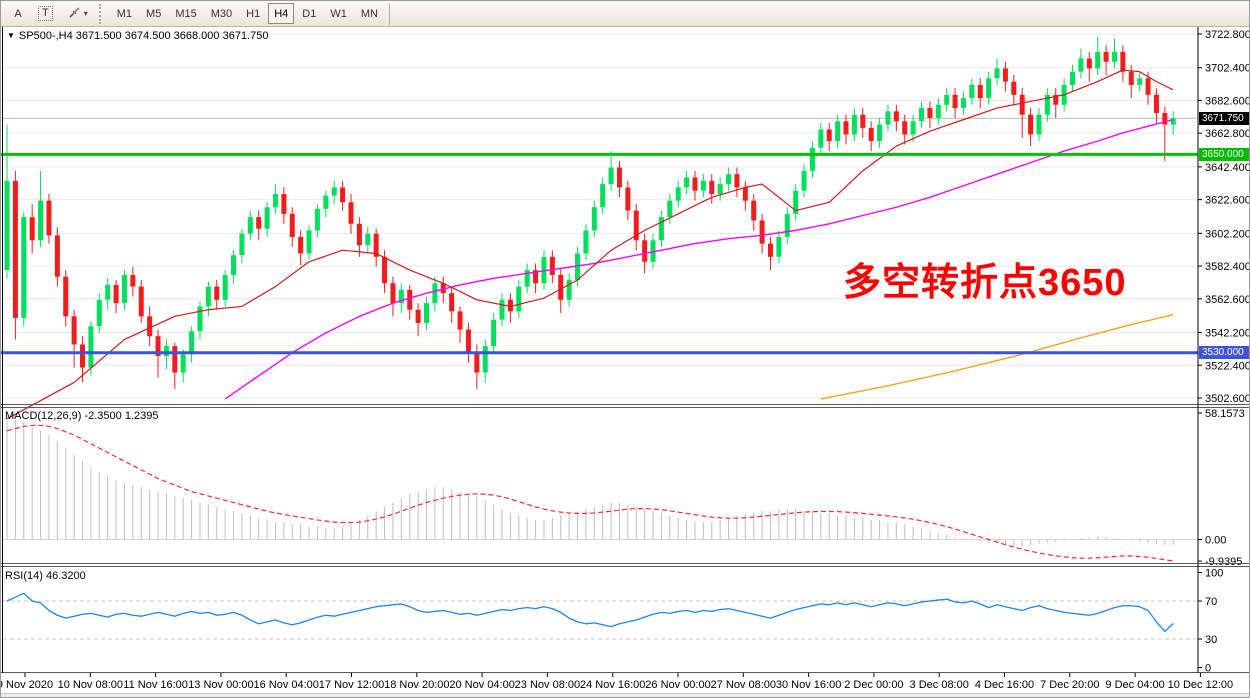  What do you see at coordinates (1224, 118) in the screenshot?
I see `current-price-badge: 3671.750` at bounding box center [1224, 118].